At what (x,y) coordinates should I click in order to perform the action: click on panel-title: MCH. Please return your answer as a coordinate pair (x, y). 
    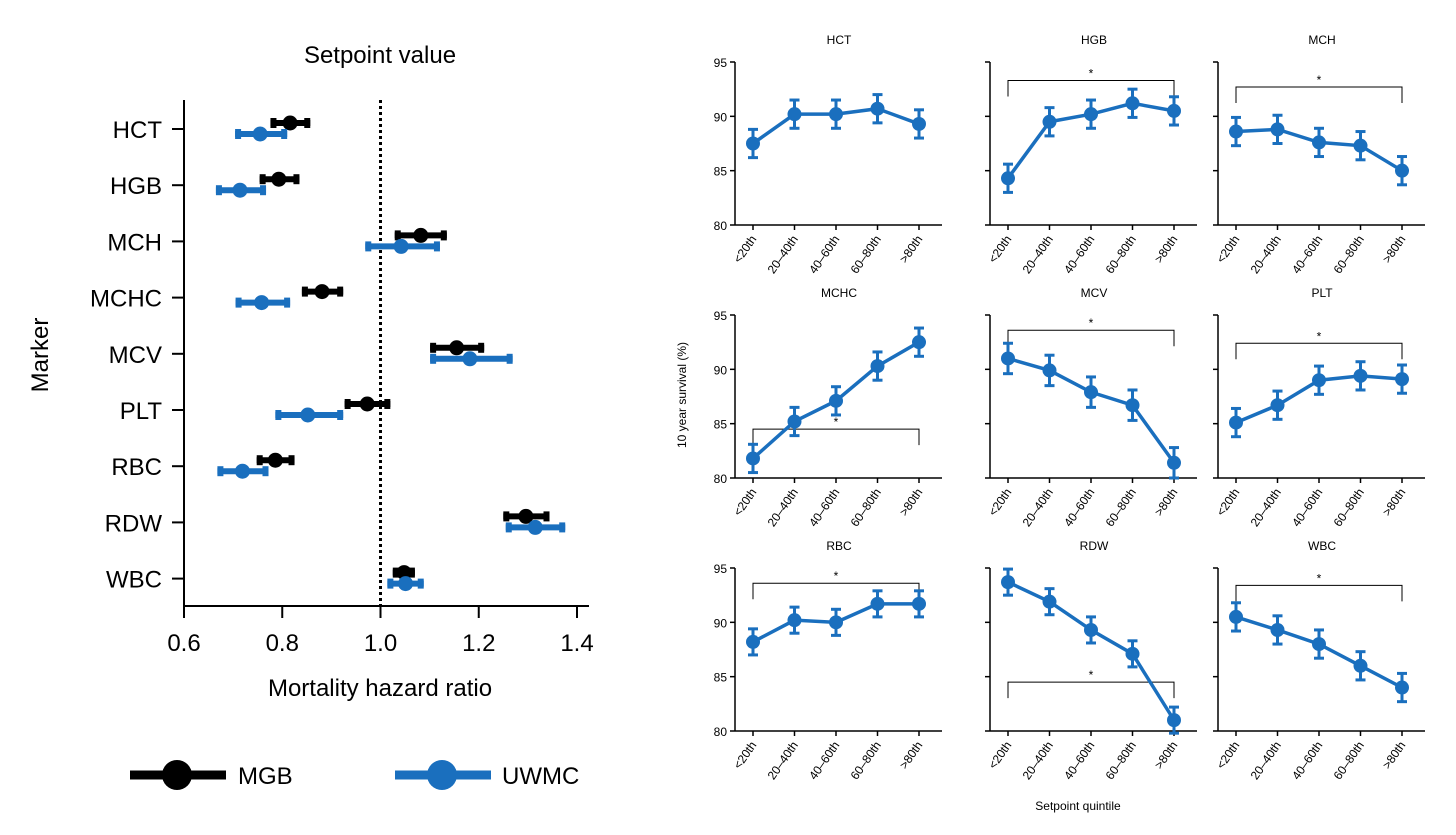
    Looking at the image, I should click on (1321, 40).